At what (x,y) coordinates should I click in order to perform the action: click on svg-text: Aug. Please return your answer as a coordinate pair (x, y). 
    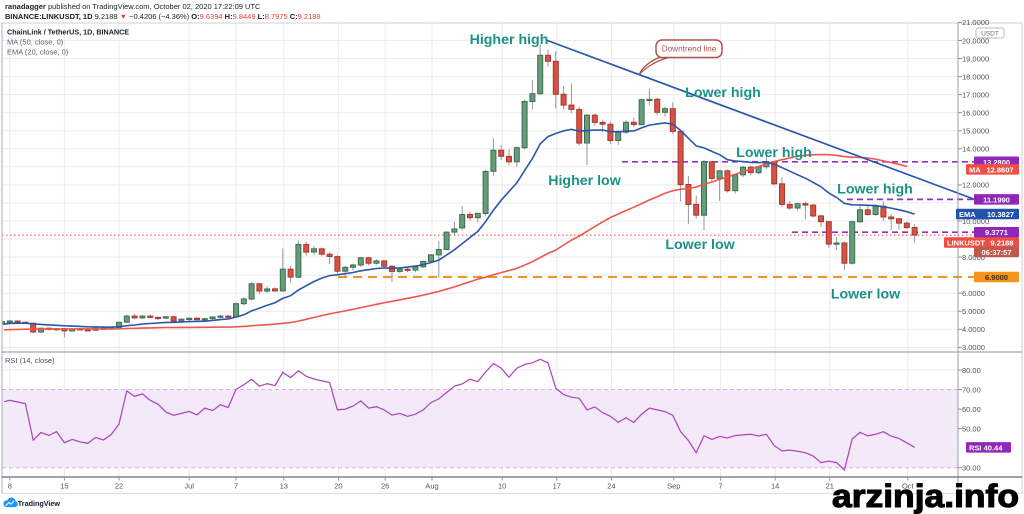
    Looking at the image, I should click on (431, 486).